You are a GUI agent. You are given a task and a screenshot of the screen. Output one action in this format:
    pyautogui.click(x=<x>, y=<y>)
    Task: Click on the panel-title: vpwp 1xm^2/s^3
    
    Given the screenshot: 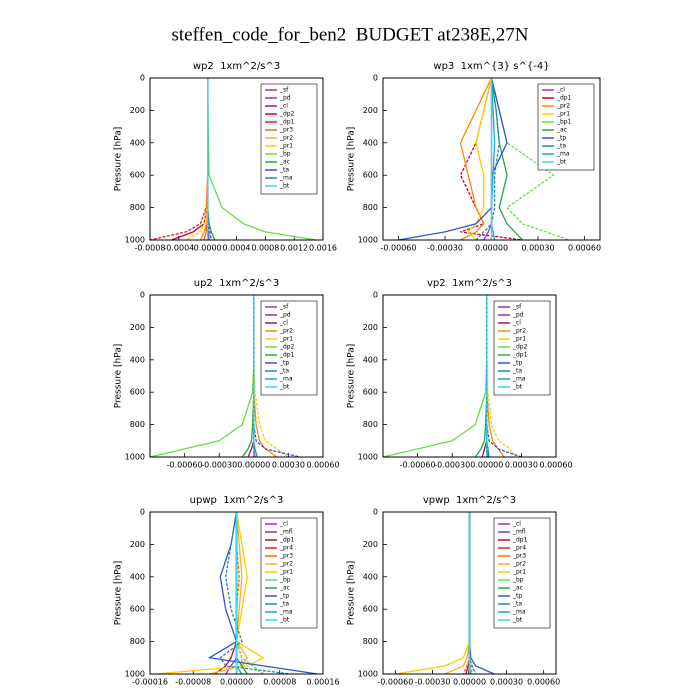 What is the action you would take?
    pyautogui.click(x=469, y=500)
    